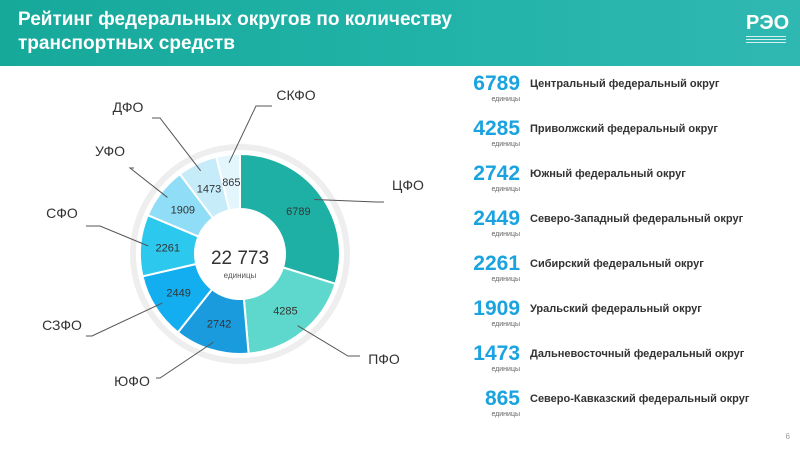  What do you see at coordinates (632, 319) in the screenshot?
I see `legend-item: 1909 единицы Уральский федеральный округ` at bounding box center [632, 319].